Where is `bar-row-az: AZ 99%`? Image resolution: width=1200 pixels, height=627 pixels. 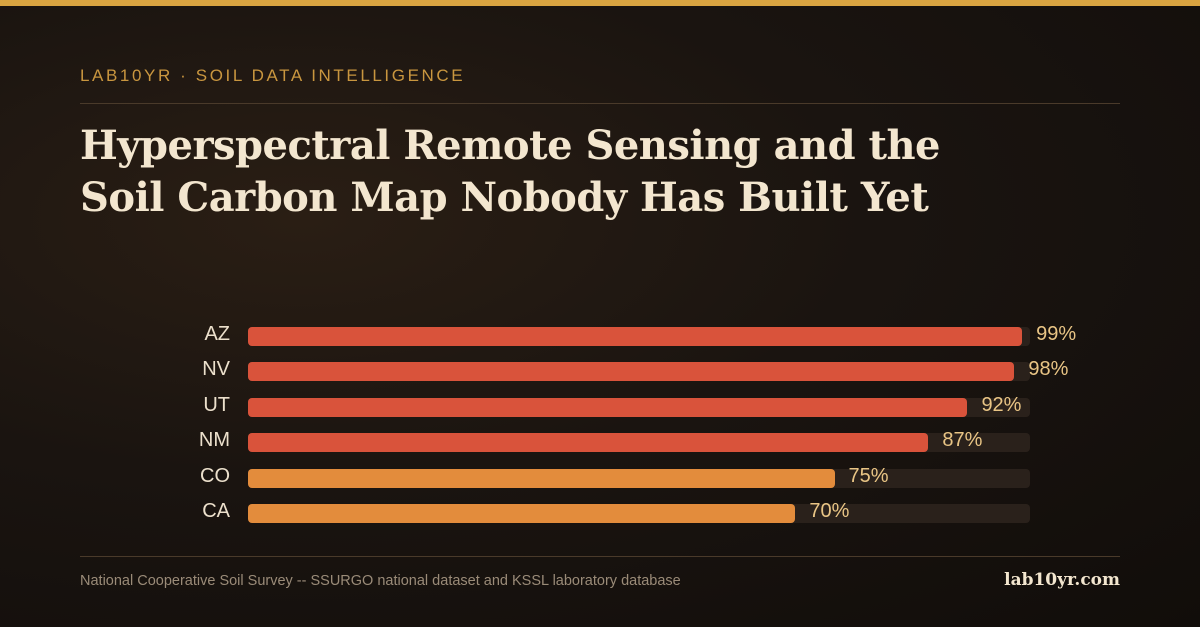 bar-row-az: AZ 99% is located at coordinates (600, 335).